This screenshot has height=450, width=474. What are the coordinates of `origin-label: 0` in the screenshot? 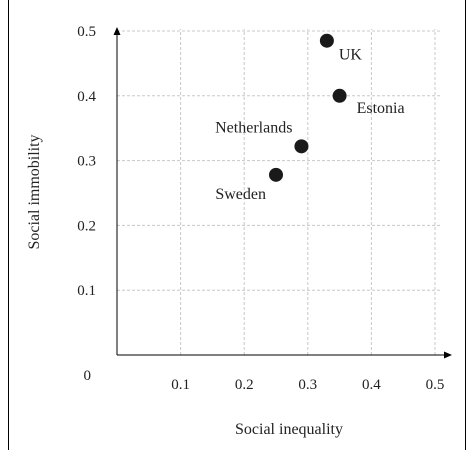 It's located at (88, 376).